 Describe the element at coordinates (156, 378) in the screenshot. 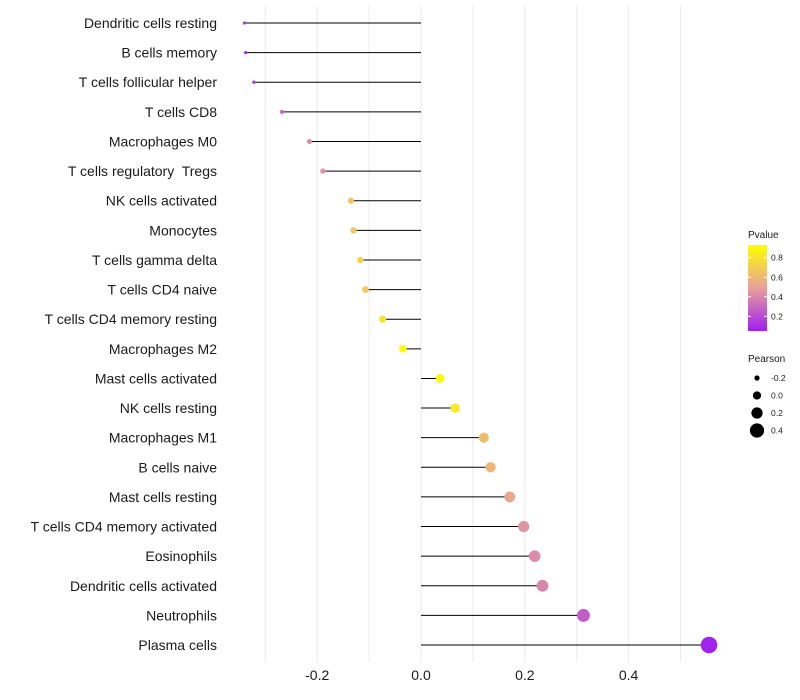

I see `category-label: Mast cells activated` at that location.